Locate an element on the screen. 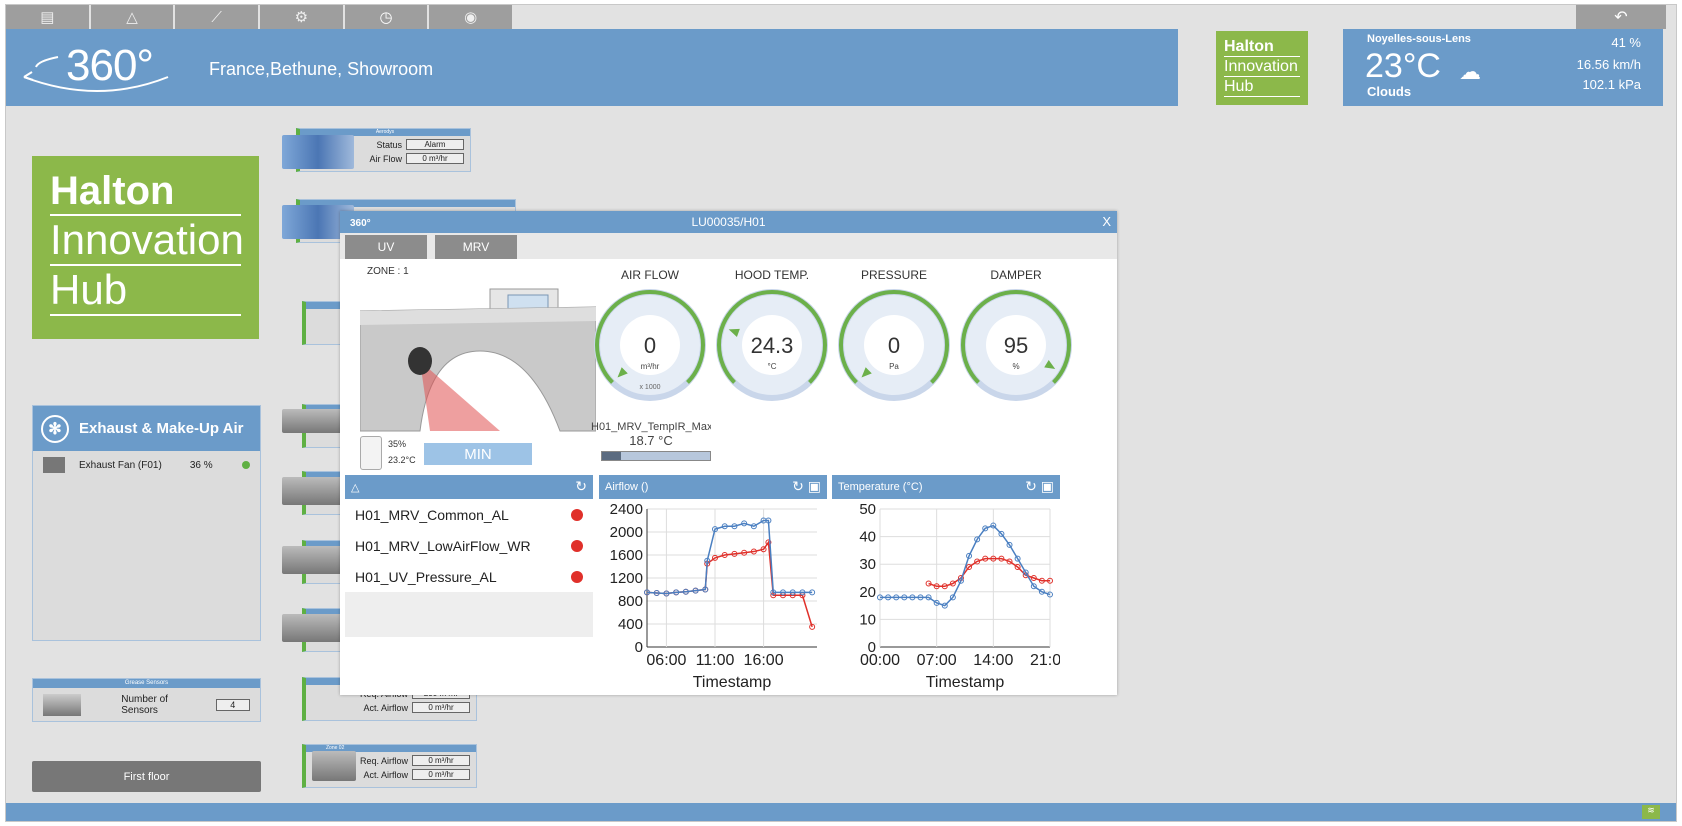 The width and height of the screenshot is (1682, 826). temperature-chart: 0 10 20 30 40 50 00:00 07:00 14:00 21:00 Timestamp is located at coordinates (964, 596).